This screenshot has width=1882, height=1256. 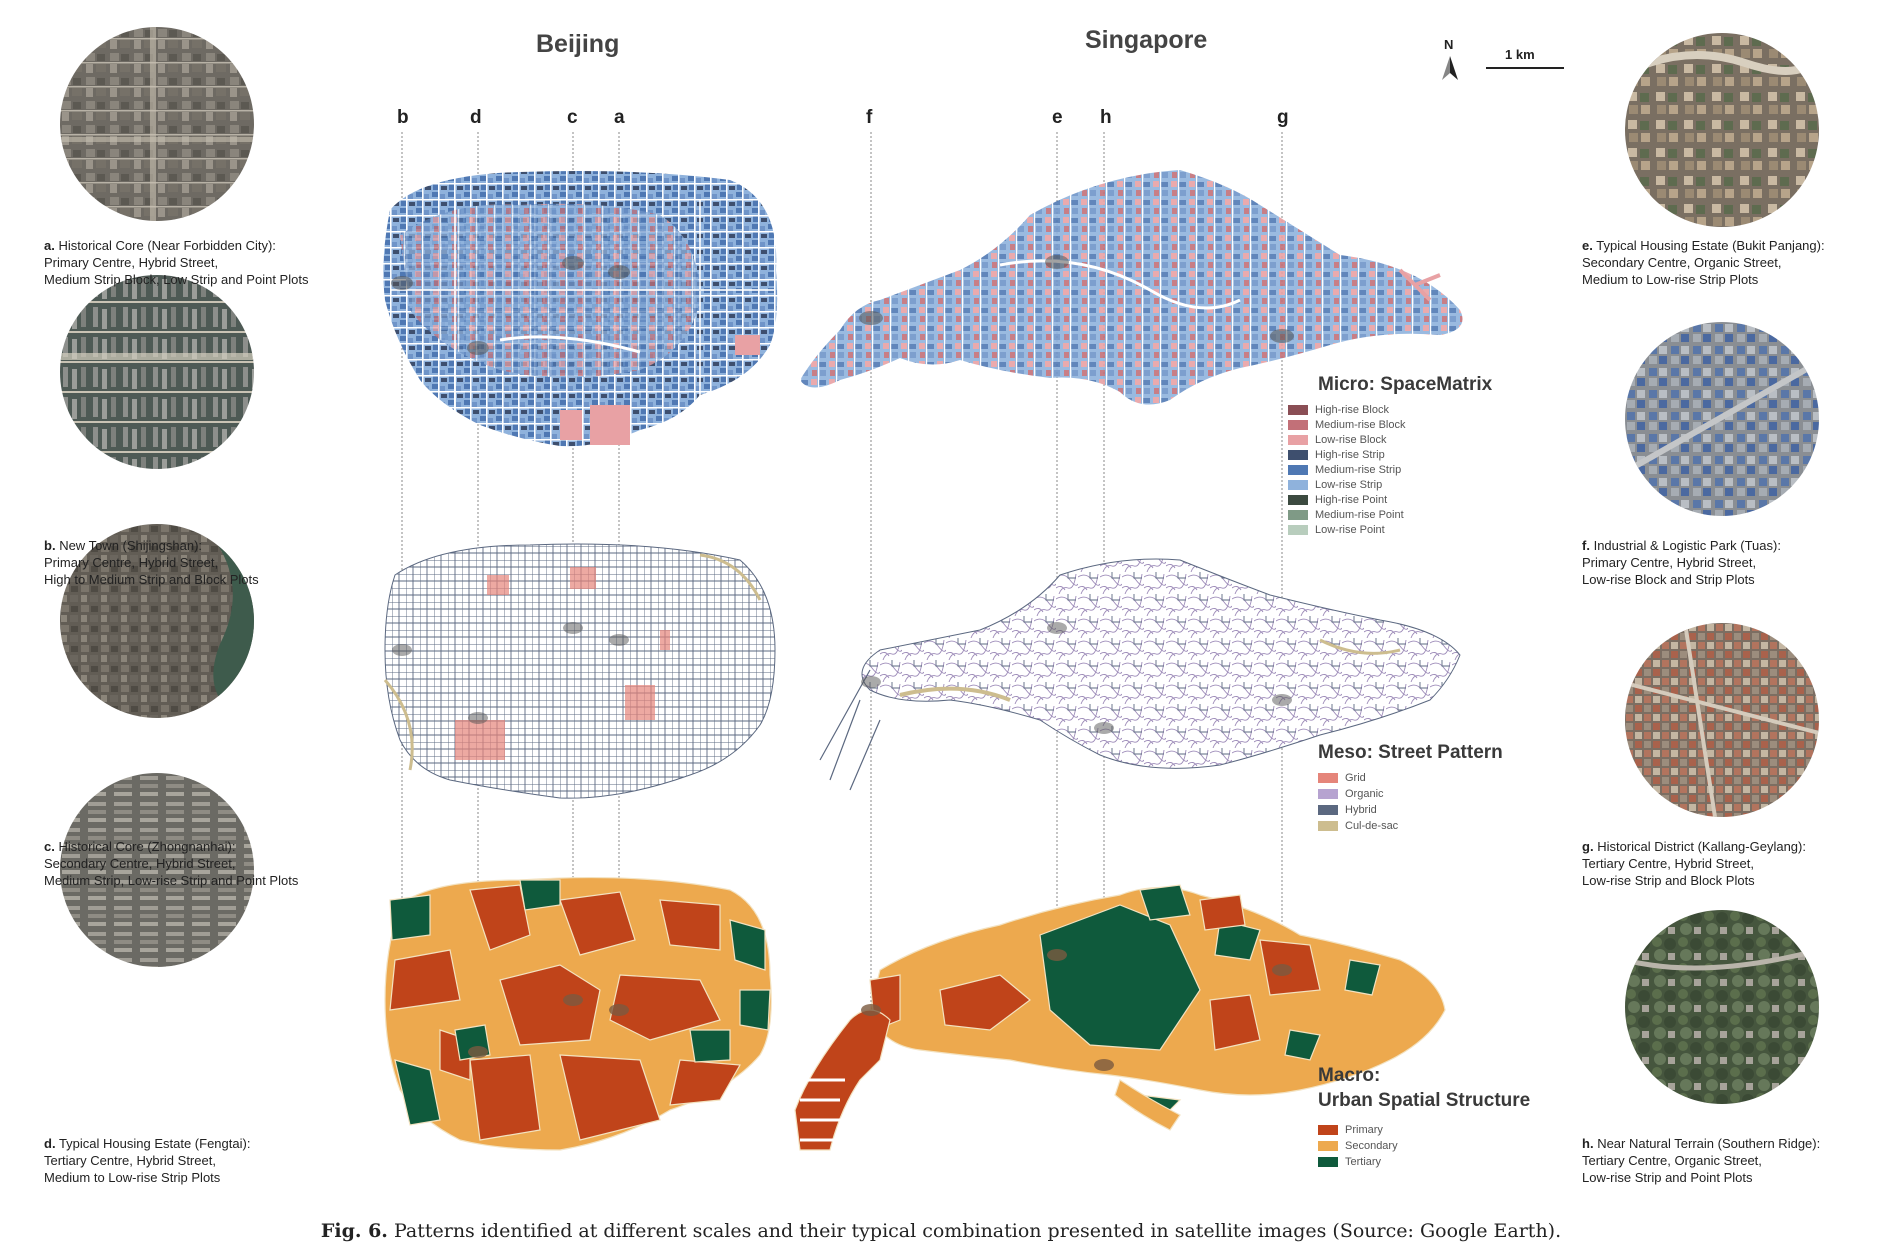 What do you see at coordinates (403, 117) in the screenshot?
I see `column-letter-b: b` at bounding box center [403, 117].